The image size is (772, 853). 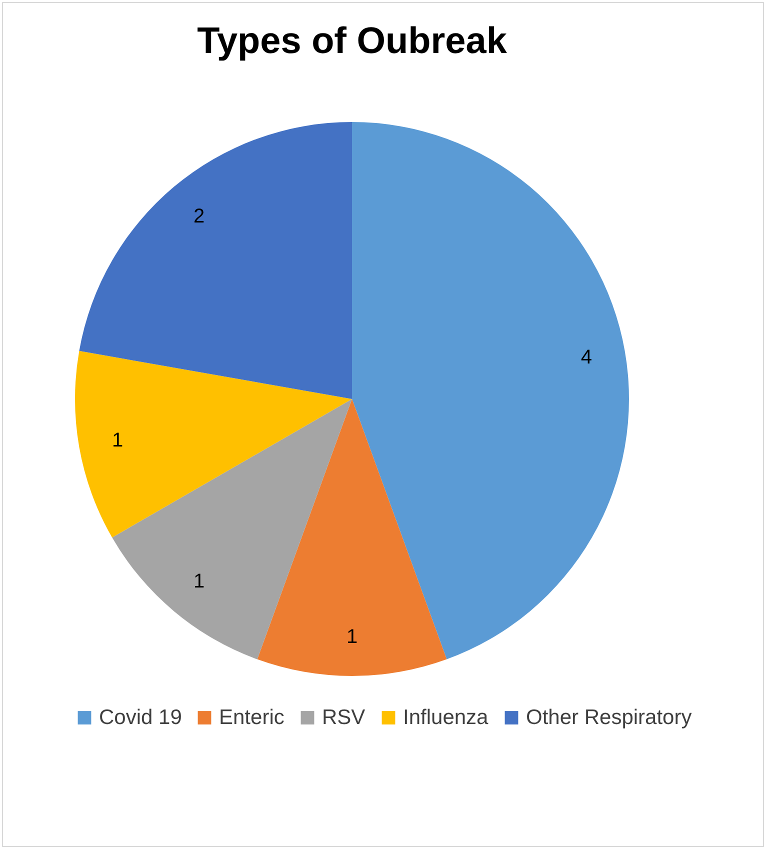 What do you see at coordinates (609, 717) in the screenshot?
I see `legend-label: Other Respiratory` at bounding box center [609, 717].